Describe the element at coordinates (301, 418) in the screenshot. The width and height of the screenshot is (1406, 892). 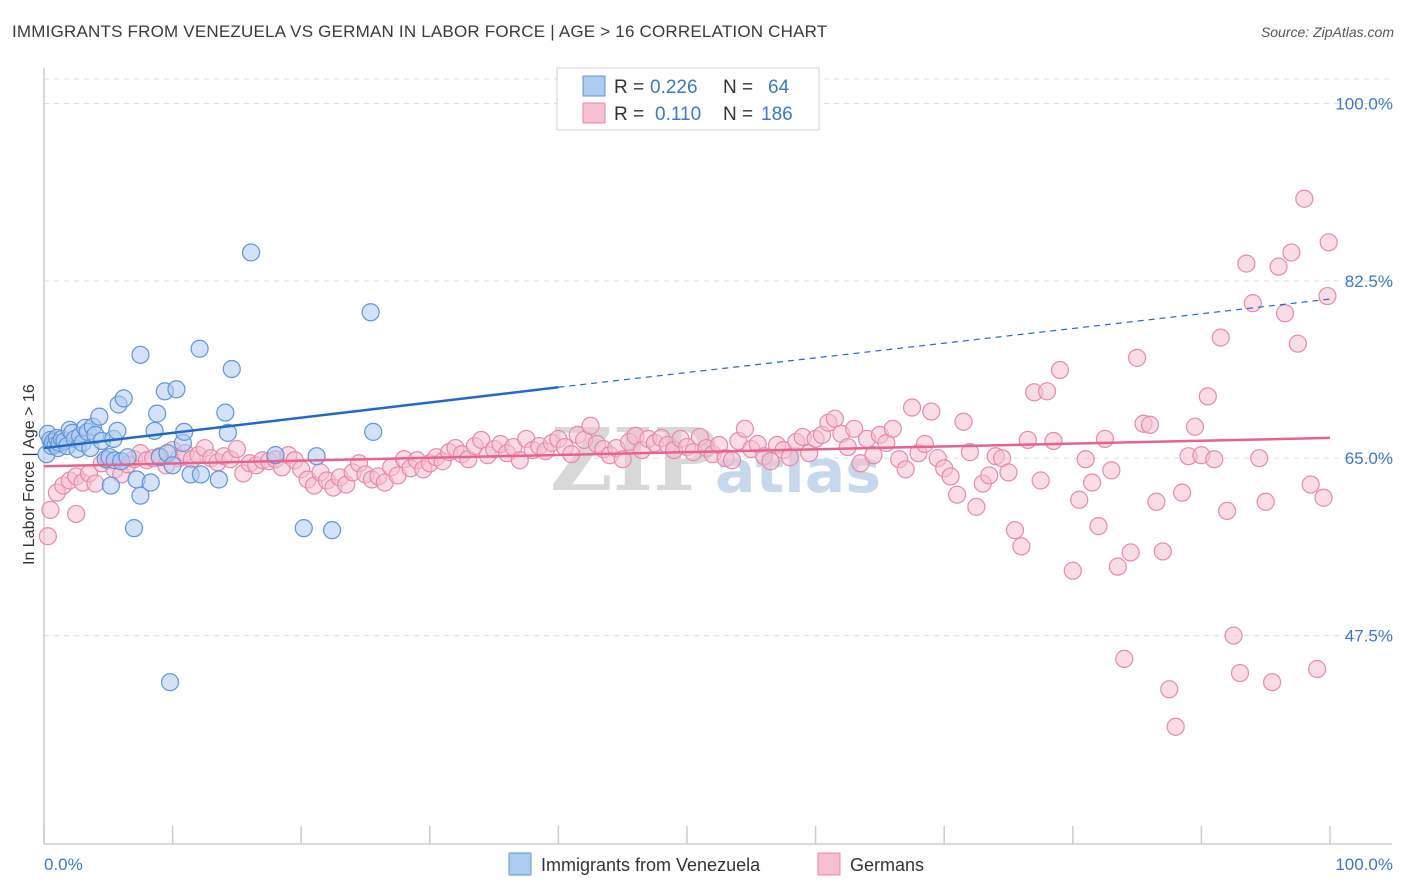
I see `venezuela-trend-line` at that location.